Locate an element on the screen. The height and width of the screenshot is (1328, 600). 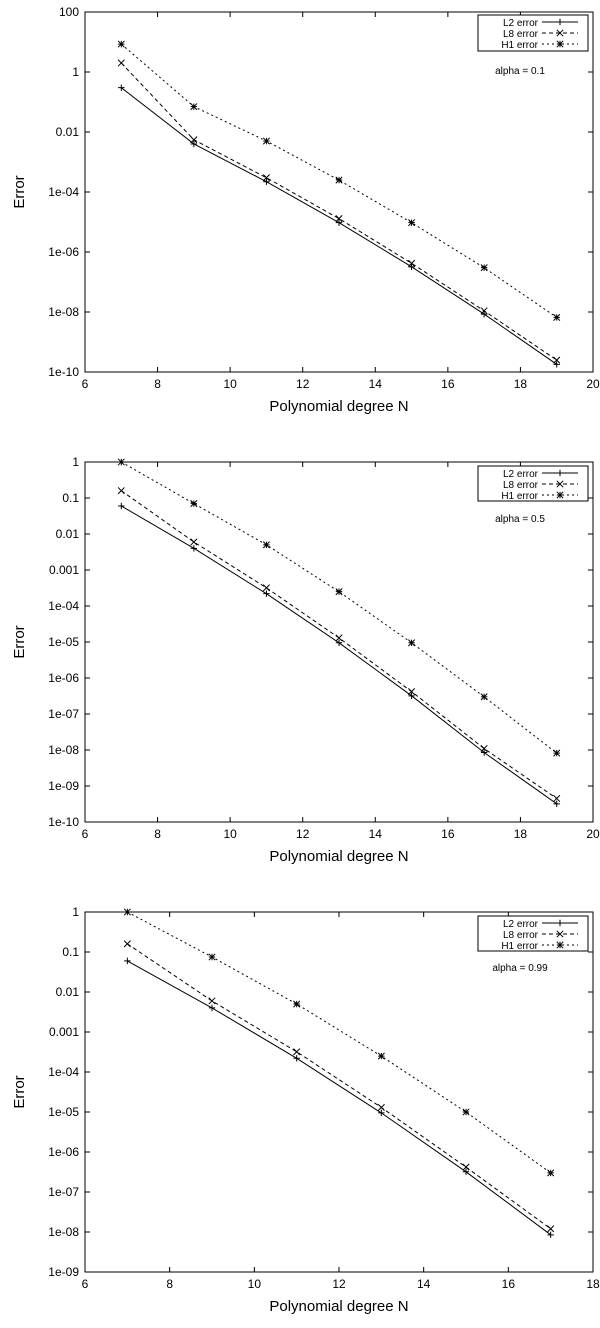
series-line is located at coordinates (339, 1042).